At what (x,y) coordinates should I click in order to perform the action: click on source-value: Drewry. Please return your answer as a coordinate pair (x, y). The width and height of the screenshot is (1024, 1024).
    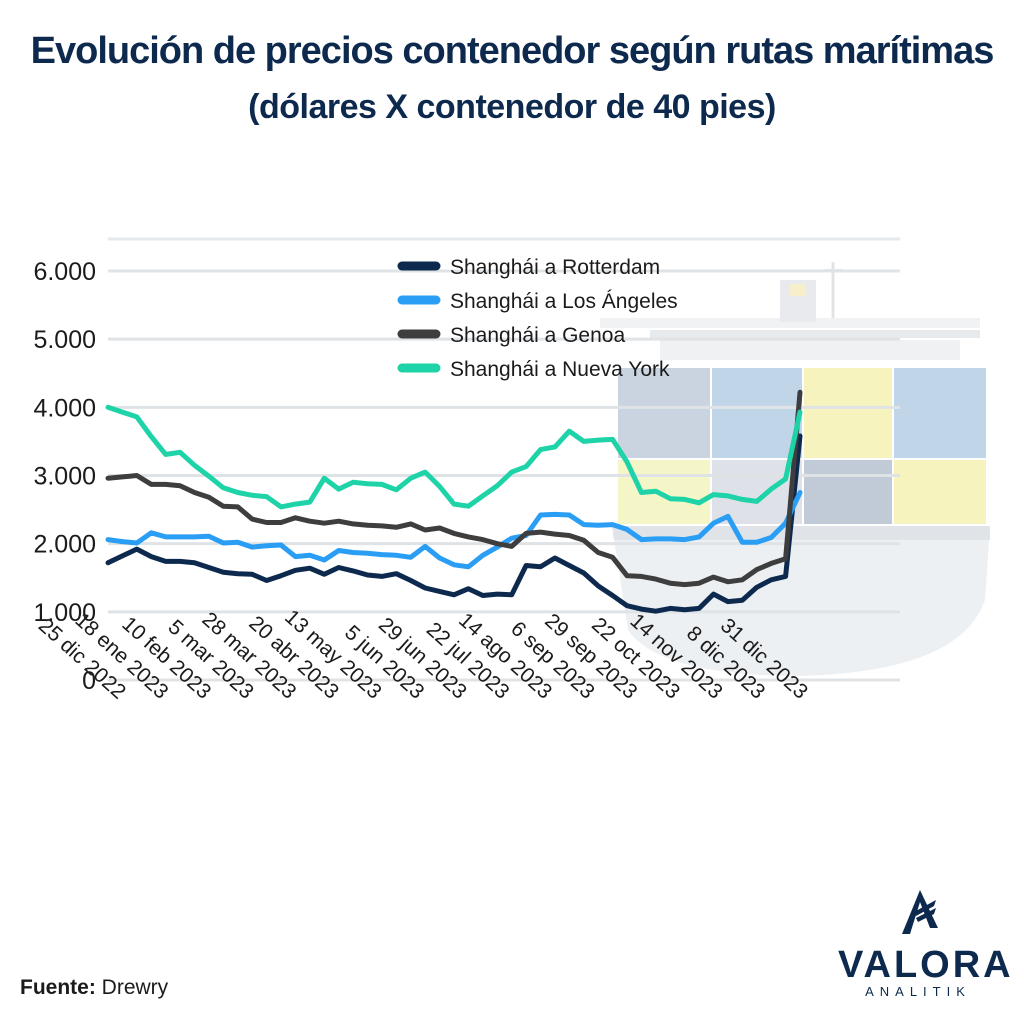
    Looking at the image, I should click on (135, 987).